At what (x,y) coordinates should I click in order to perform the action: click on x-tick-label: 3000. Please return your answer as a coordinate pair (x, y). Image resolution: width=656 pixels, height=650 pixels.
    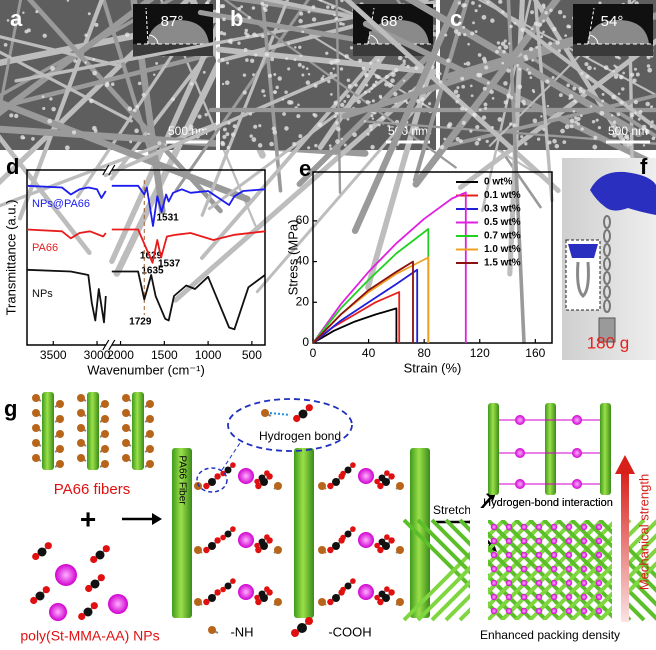
    Looking at the image, I should click on (97, 355).